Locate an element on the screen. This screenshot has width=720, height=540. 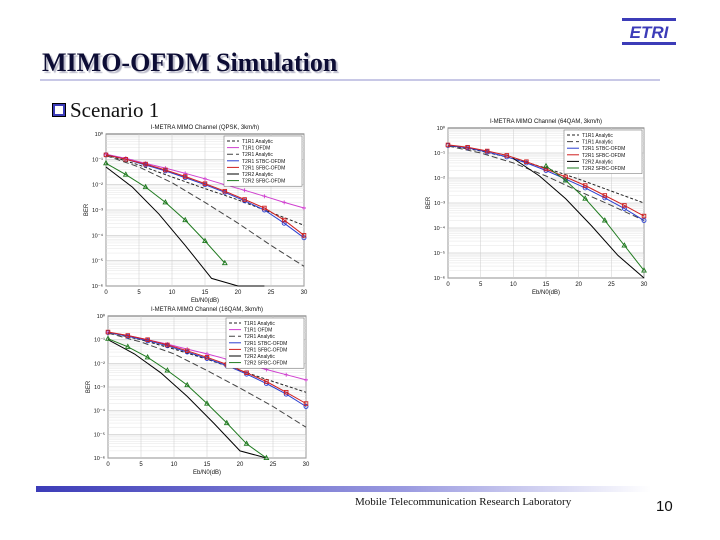
x-axis-label: Eb/N0(dB) is located at coordinates (207, 473).